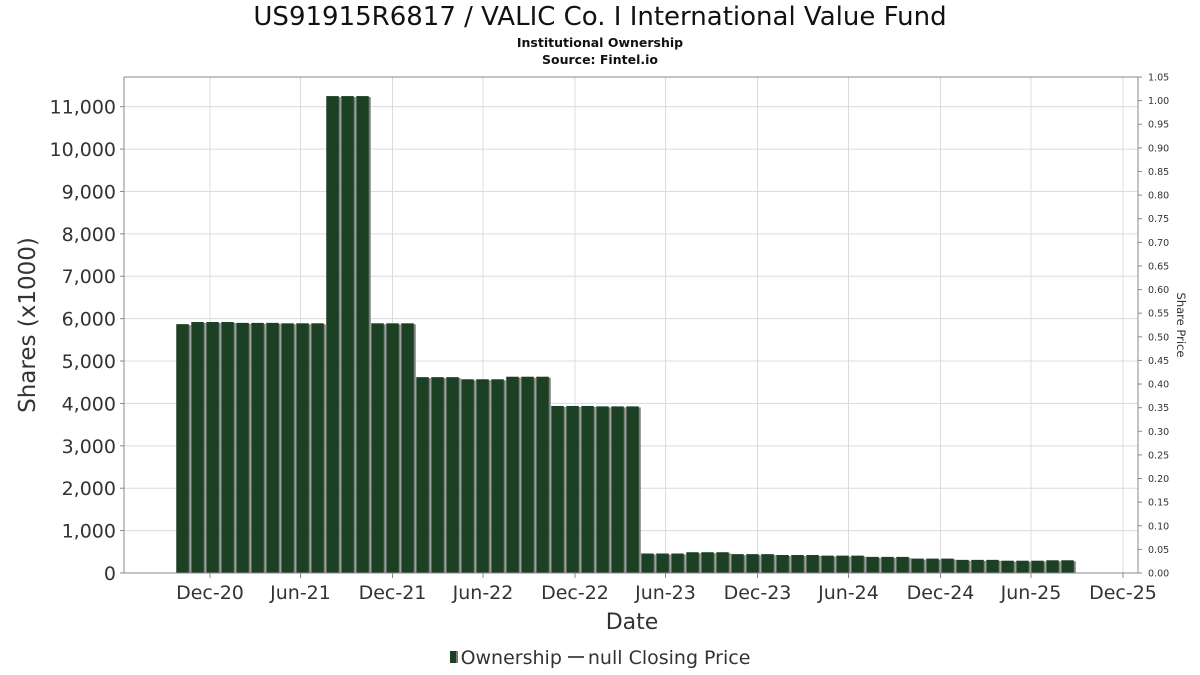 The height and width of the screenshot is (675, 1200). What do you see at coordinates (1158, 550) in the screenshot?
I see `y2-tick-label: 0.05` at bounding box center [1158, 550].